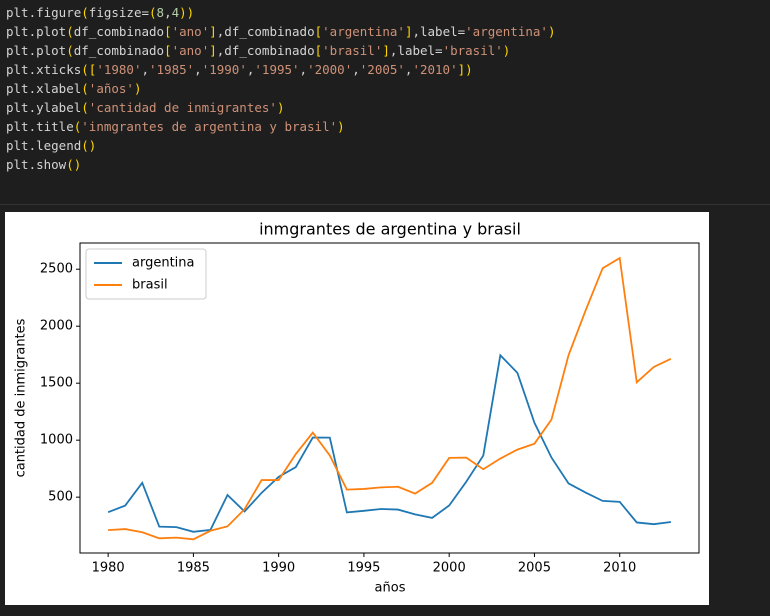  I want to click on x-tick-label: 2010, so click(619, 568).